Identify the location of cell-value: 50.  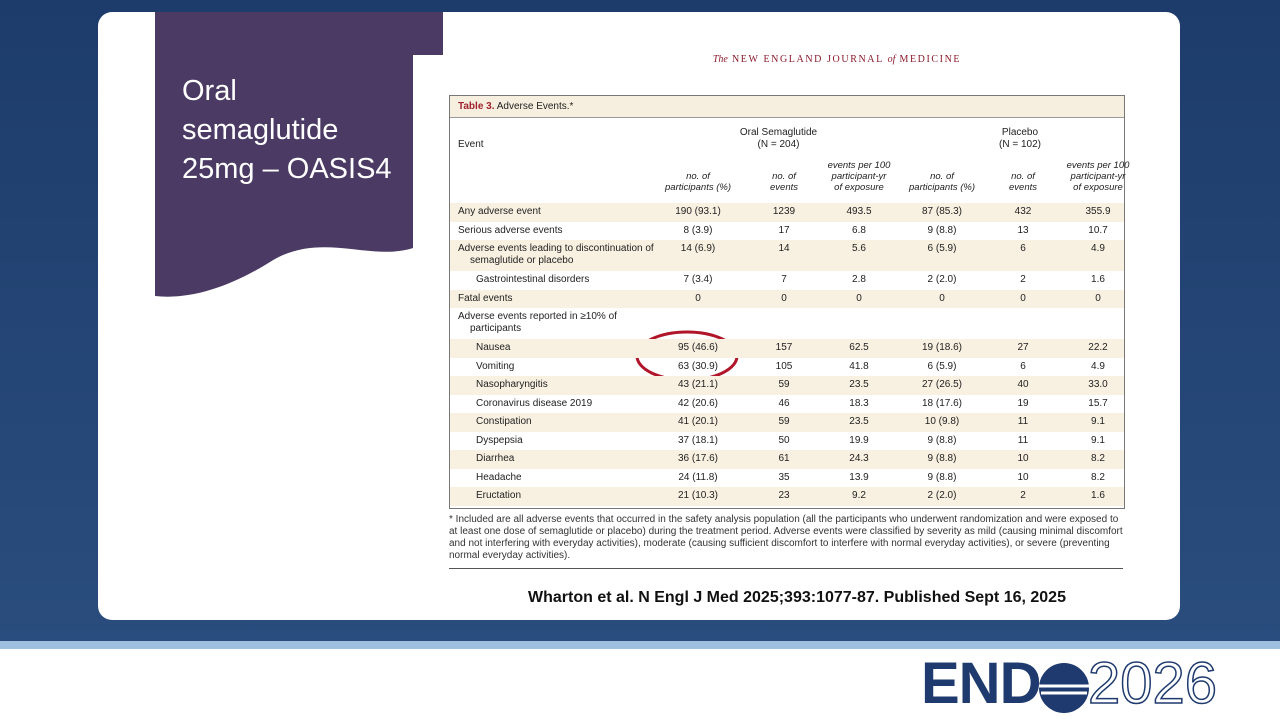
(784, 440).